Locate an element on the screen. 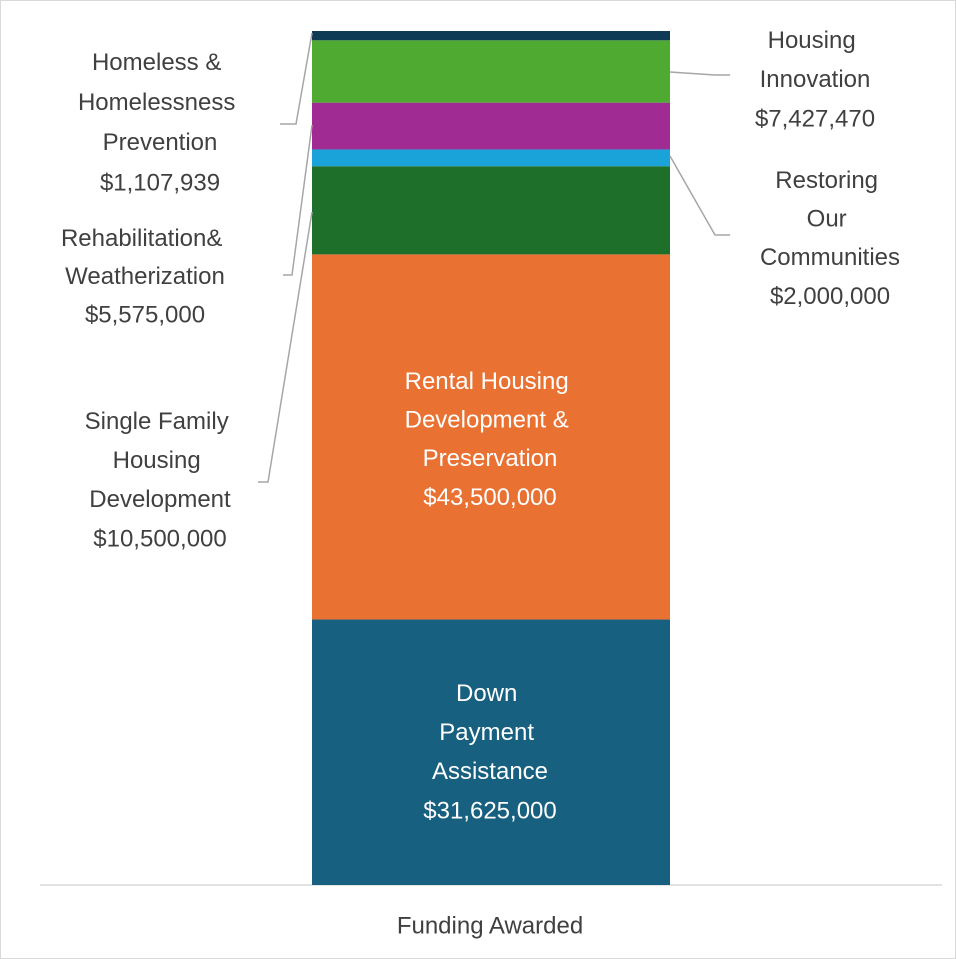 This screenshot has width=956, height=959. value-label: $5,575,000 is located at coordinates (145, 314).